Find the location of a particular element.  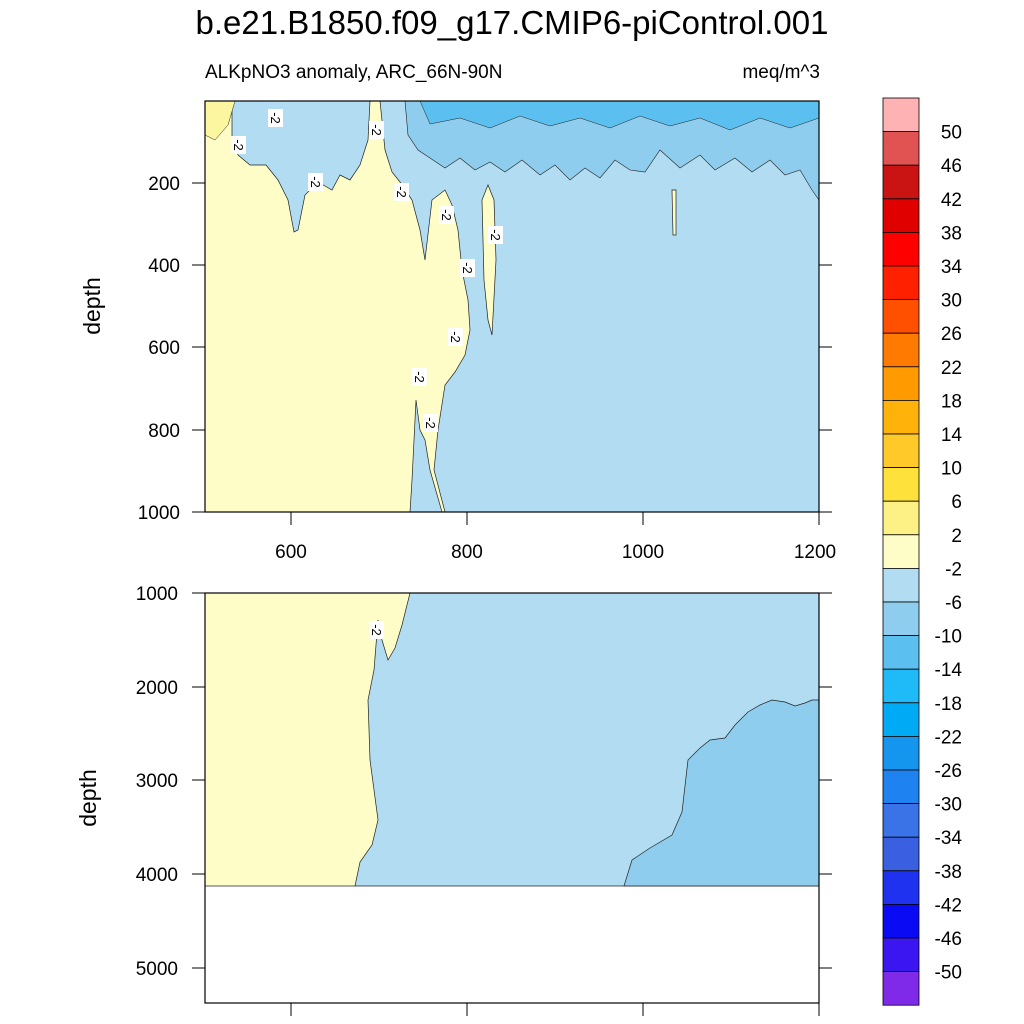

chart-subtitle-variable: ALKpNO3 anomaly, ARC_66N-90N is located at coordinates (354, 72).